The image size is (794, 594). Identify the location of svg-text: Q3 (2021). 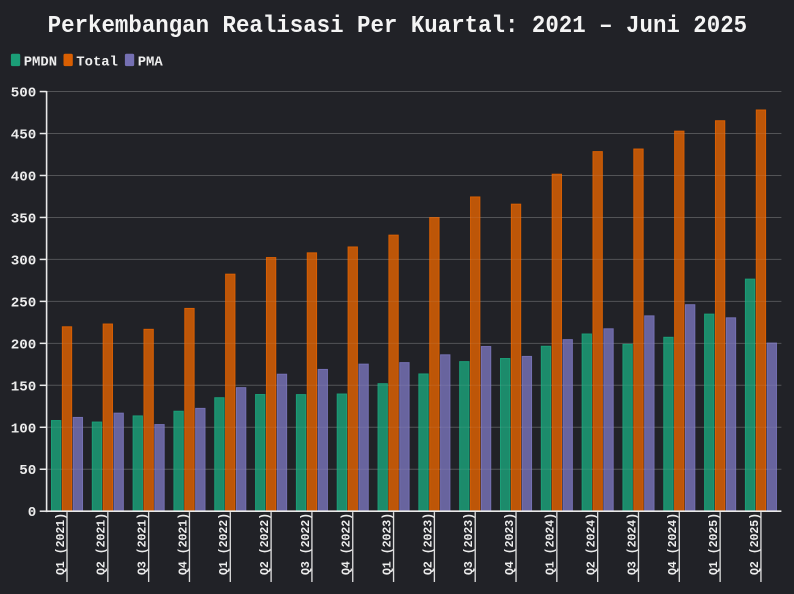
(143, 544).